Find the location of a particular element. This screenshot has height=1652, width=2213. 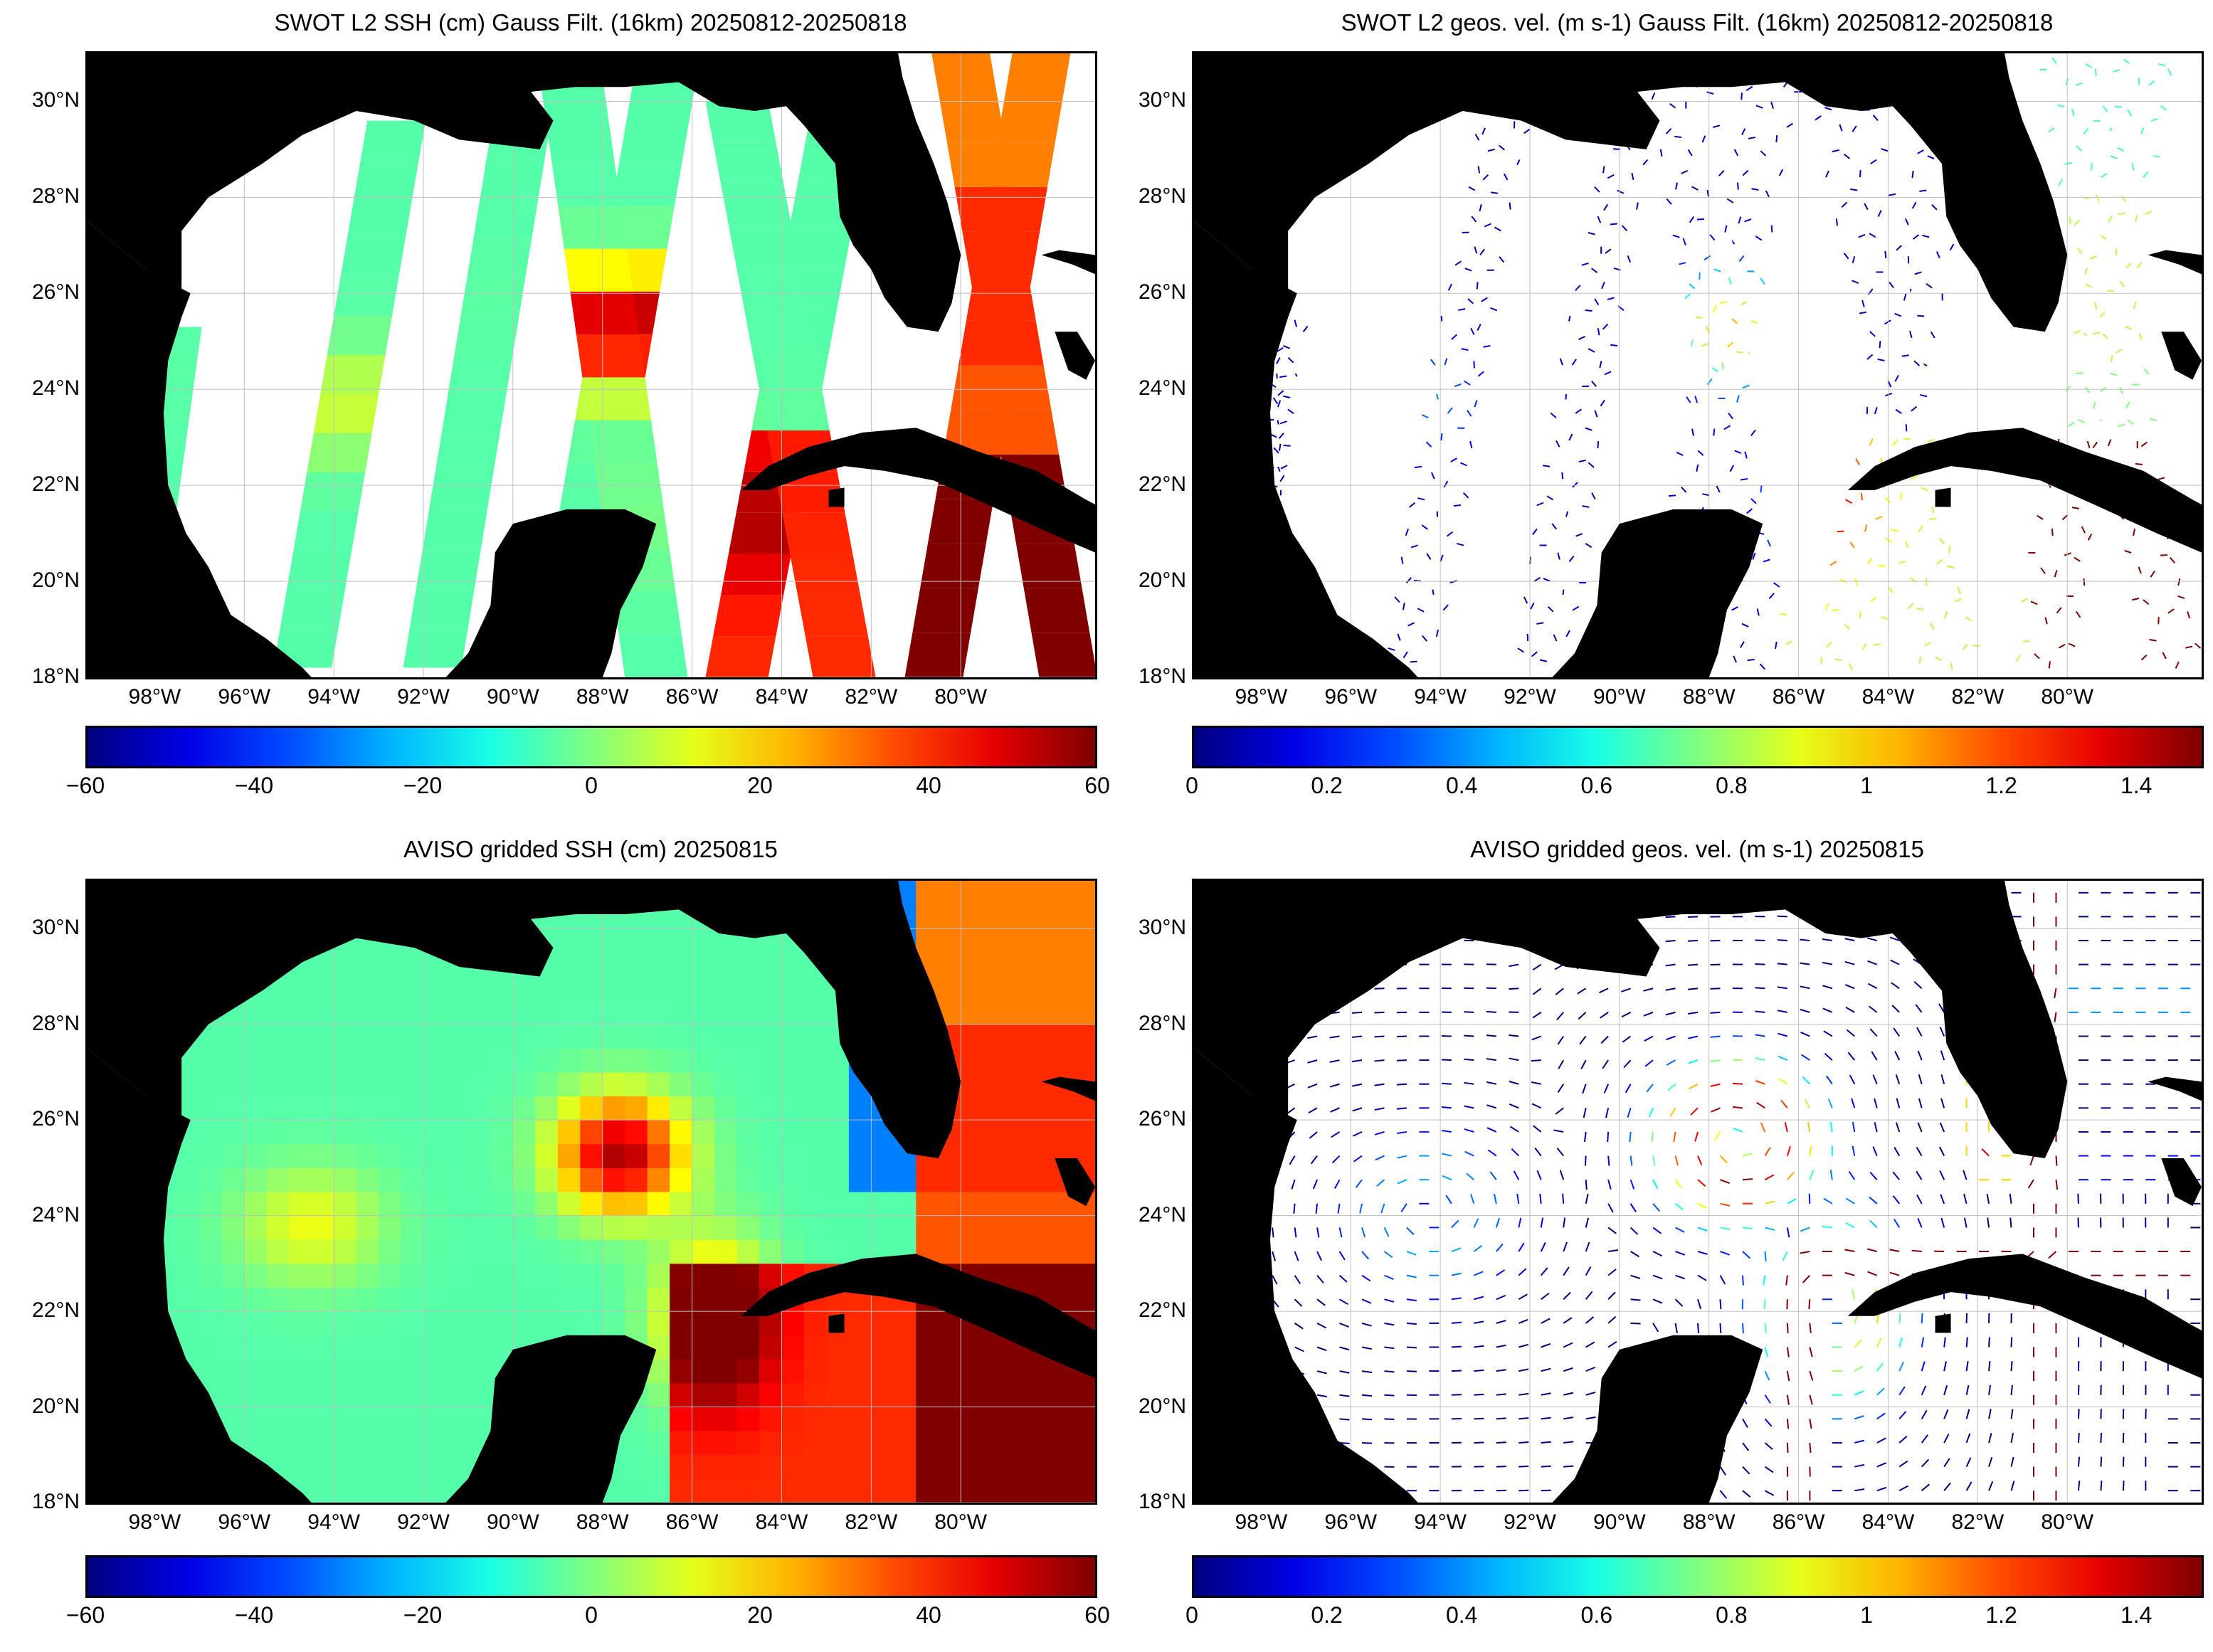

lat-label: 26°N is located at coordinates (1162, 292).